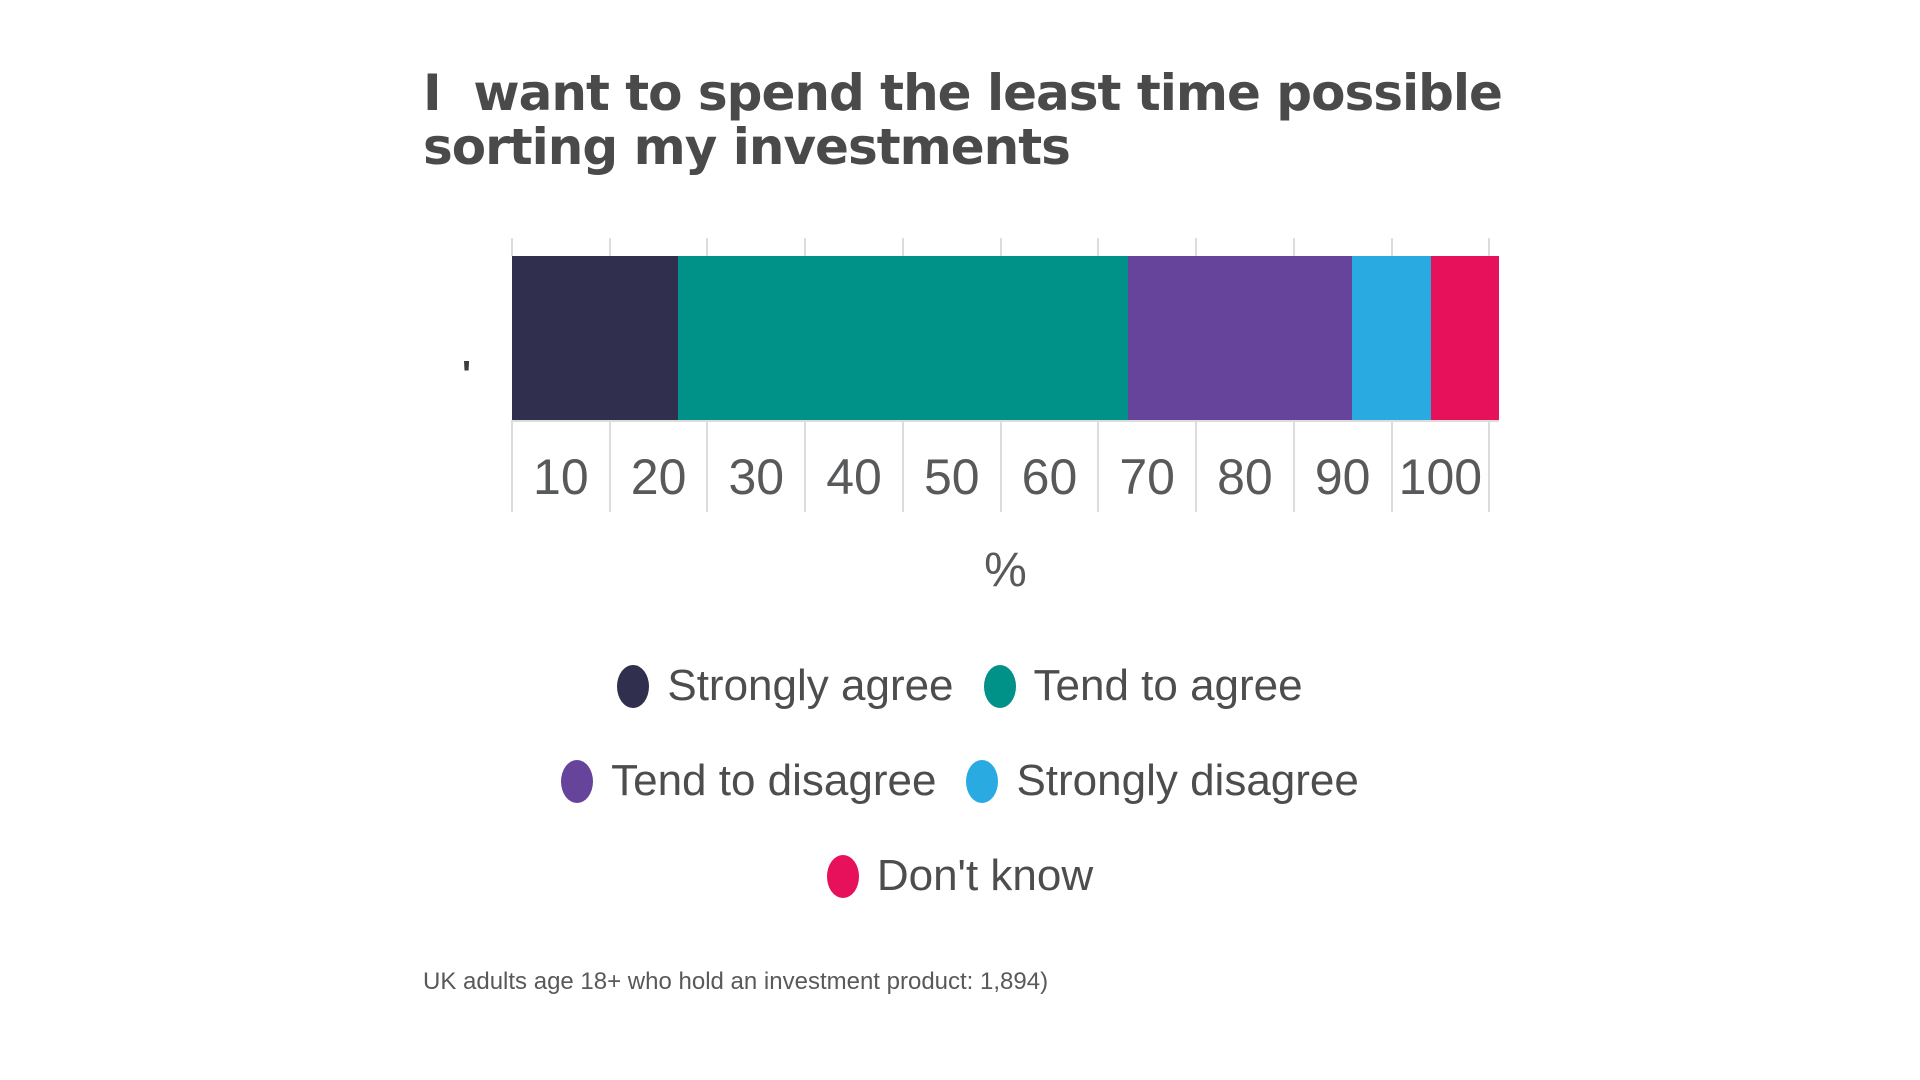  I want to click on legend-item-label: Don't know, so click(985, 875).